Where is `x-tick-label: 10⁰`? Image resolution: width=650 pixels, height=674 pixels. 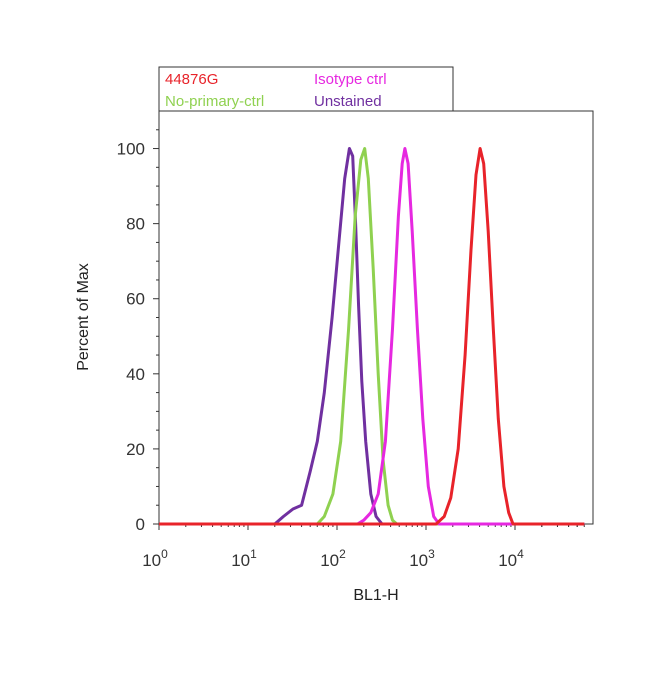 x-tick-label: 10⁰ is located at coordinates (155, 558).